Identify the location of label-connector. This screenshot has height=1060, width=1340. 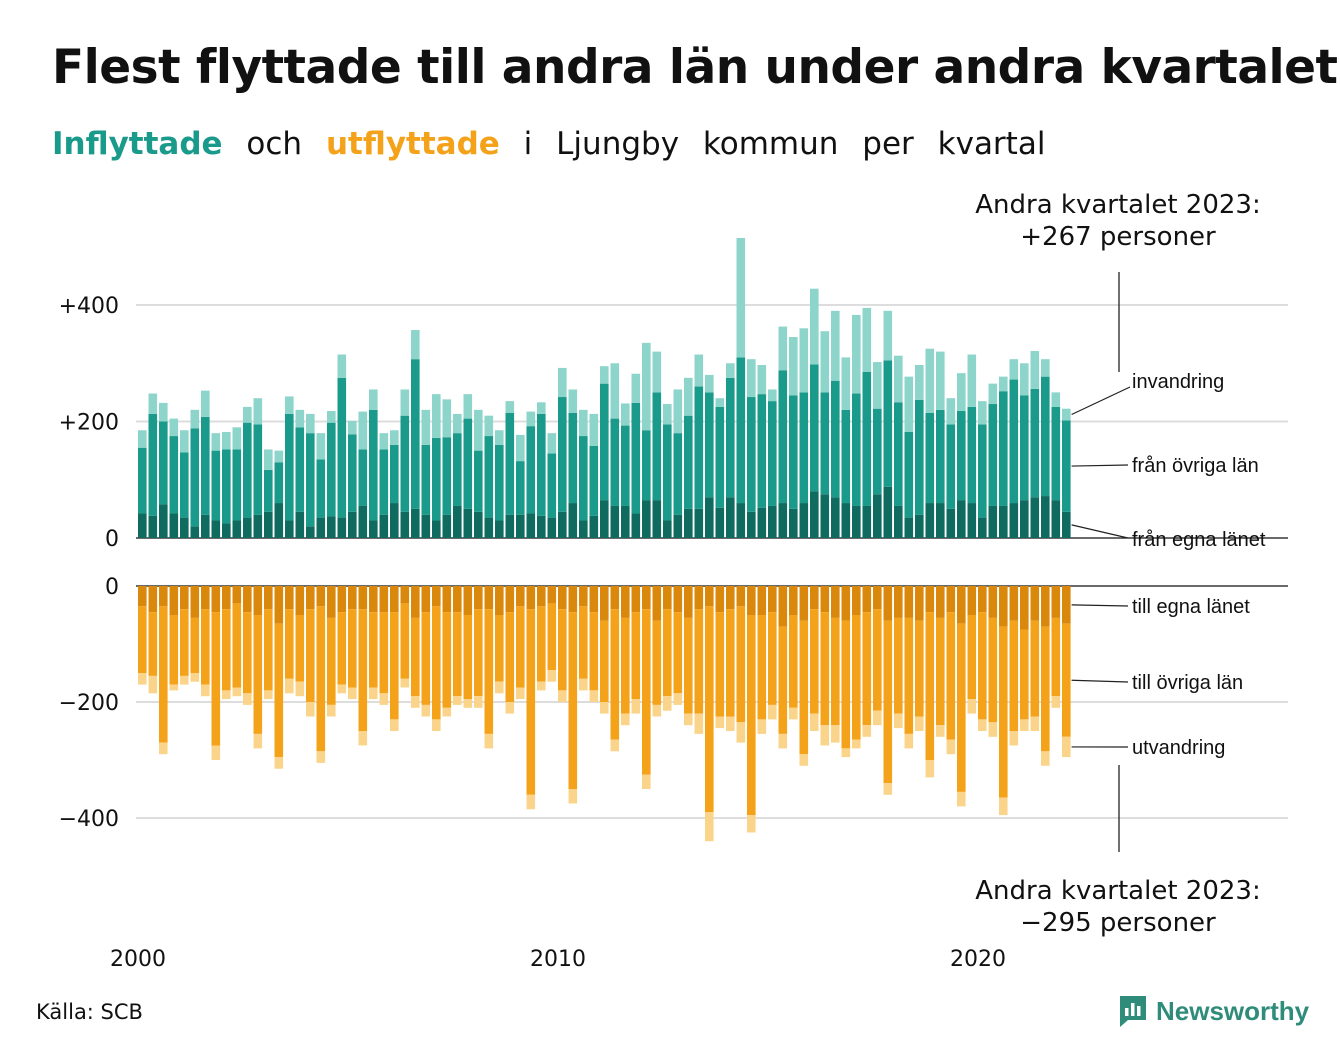
(1100, 681).